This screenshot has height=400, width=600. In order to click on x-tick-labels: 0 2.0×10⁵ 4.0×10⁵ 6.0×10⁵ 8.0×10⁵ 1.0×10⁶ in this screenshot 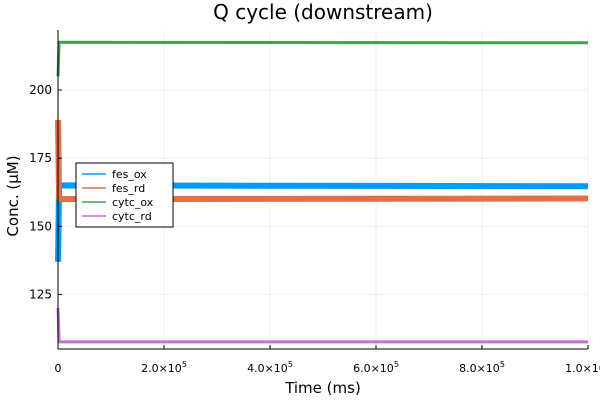, I will do `click(327, 367)`.